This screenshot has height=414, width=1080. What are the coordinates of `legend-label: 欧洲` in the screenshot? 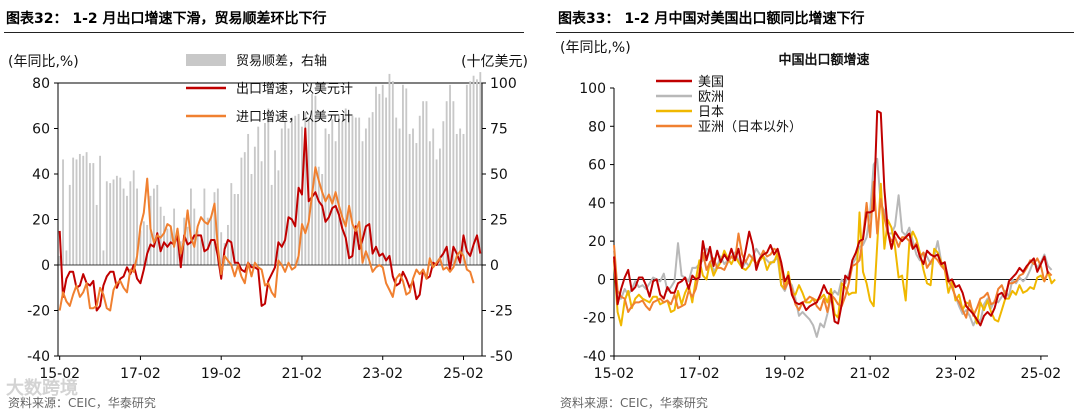 It's located at (711, 97).